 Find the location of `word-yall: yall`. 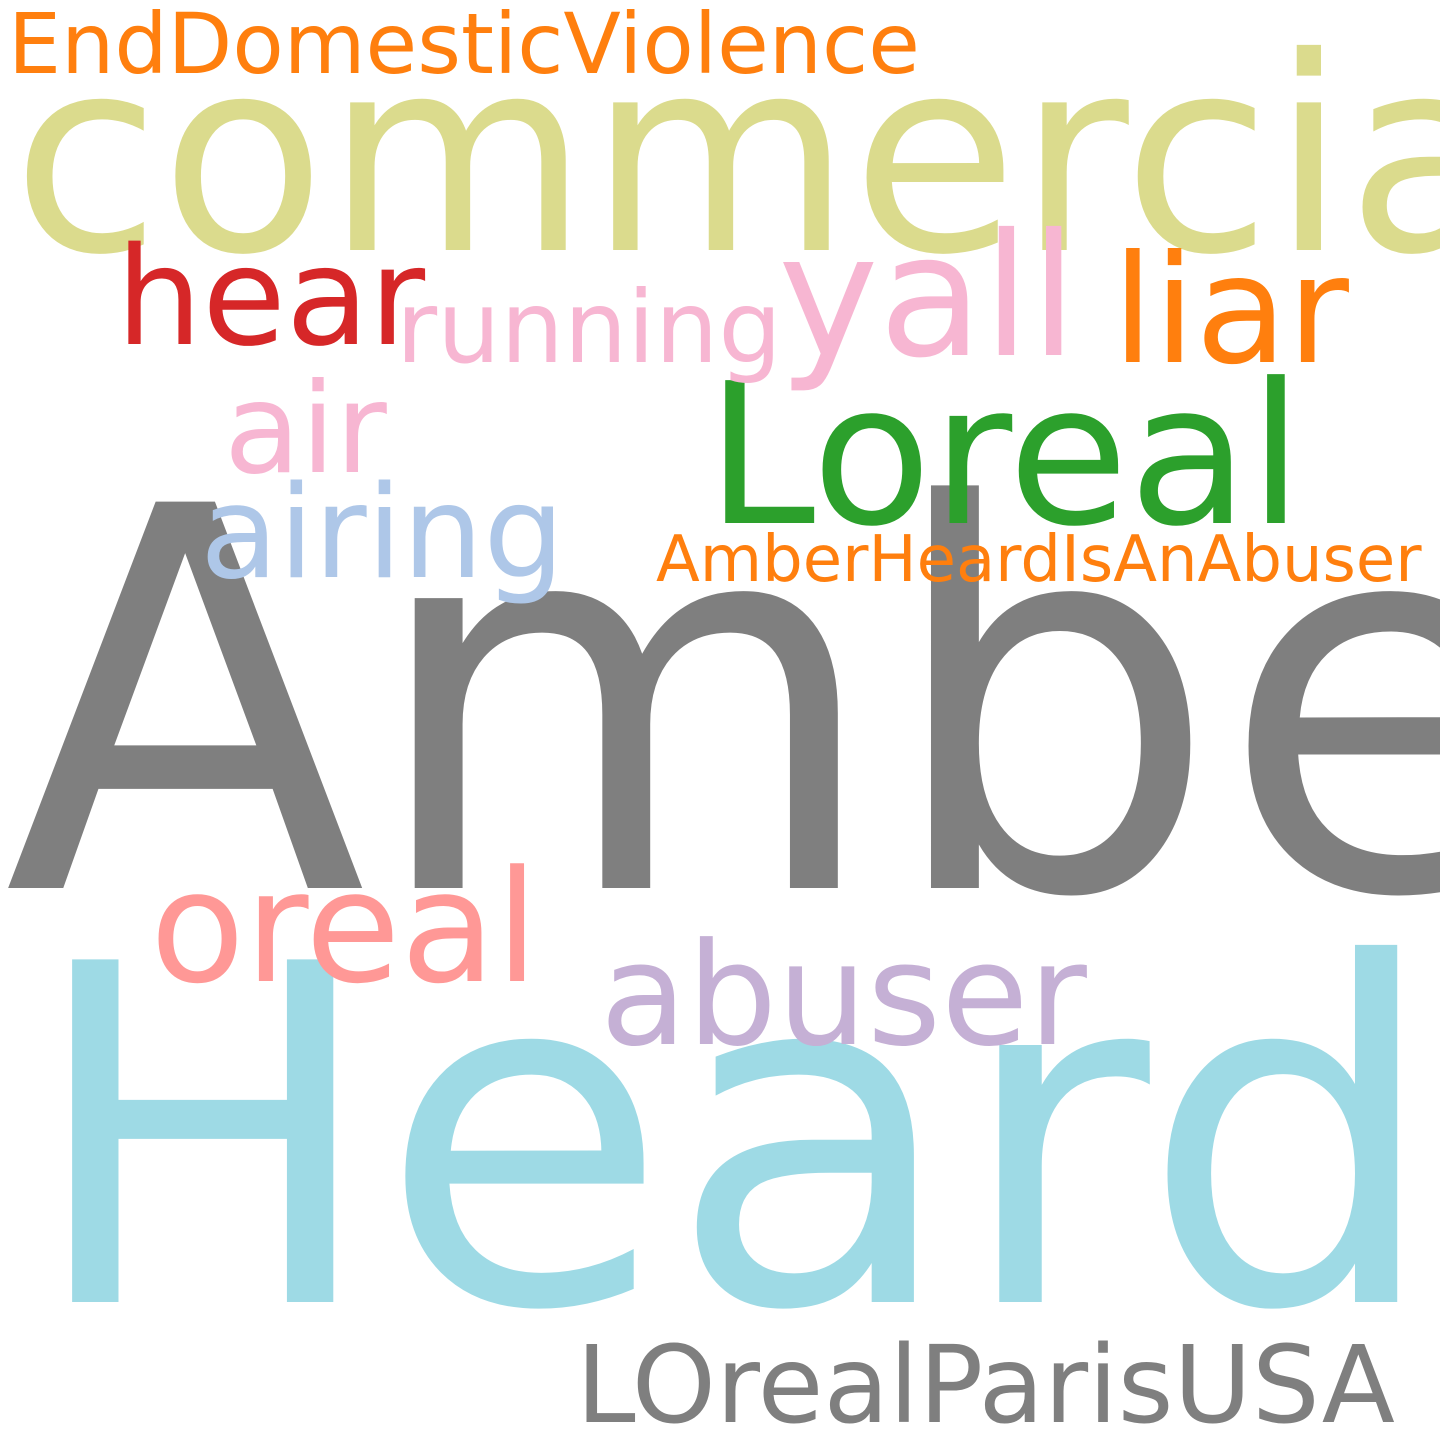

word-yall: yall is located at coordinates (928, 297).